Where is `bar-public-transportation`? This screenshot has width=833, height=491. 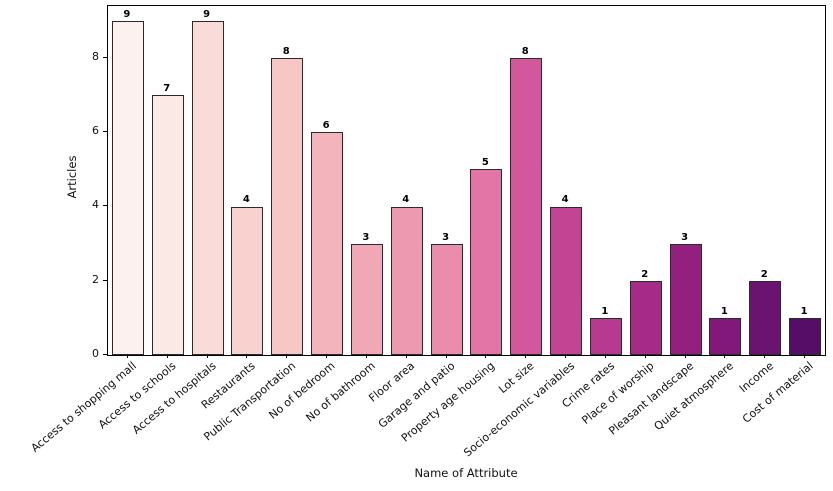 bar-public-transportation is located at coordinates (287, 206).